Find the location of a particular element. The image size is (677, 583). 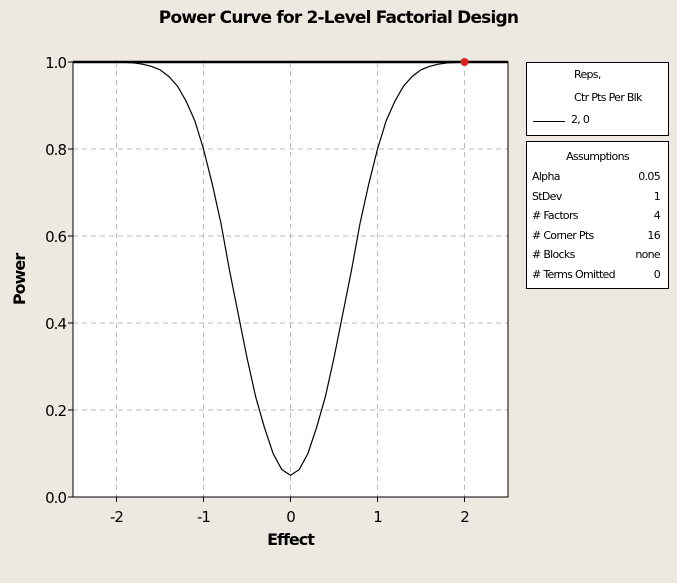

assumption-row: StDev 1 is located at coordinates (596, 196).